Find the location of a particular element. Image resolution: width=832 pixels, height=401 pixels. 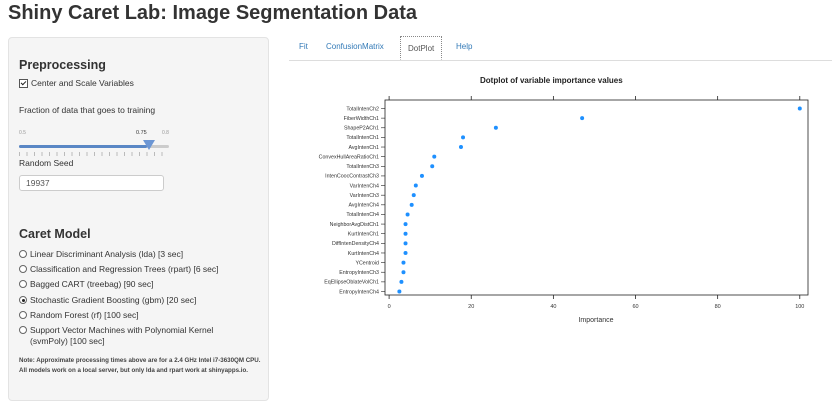

caret-model-heading: Caret Model is located at coordinates (55, 234).